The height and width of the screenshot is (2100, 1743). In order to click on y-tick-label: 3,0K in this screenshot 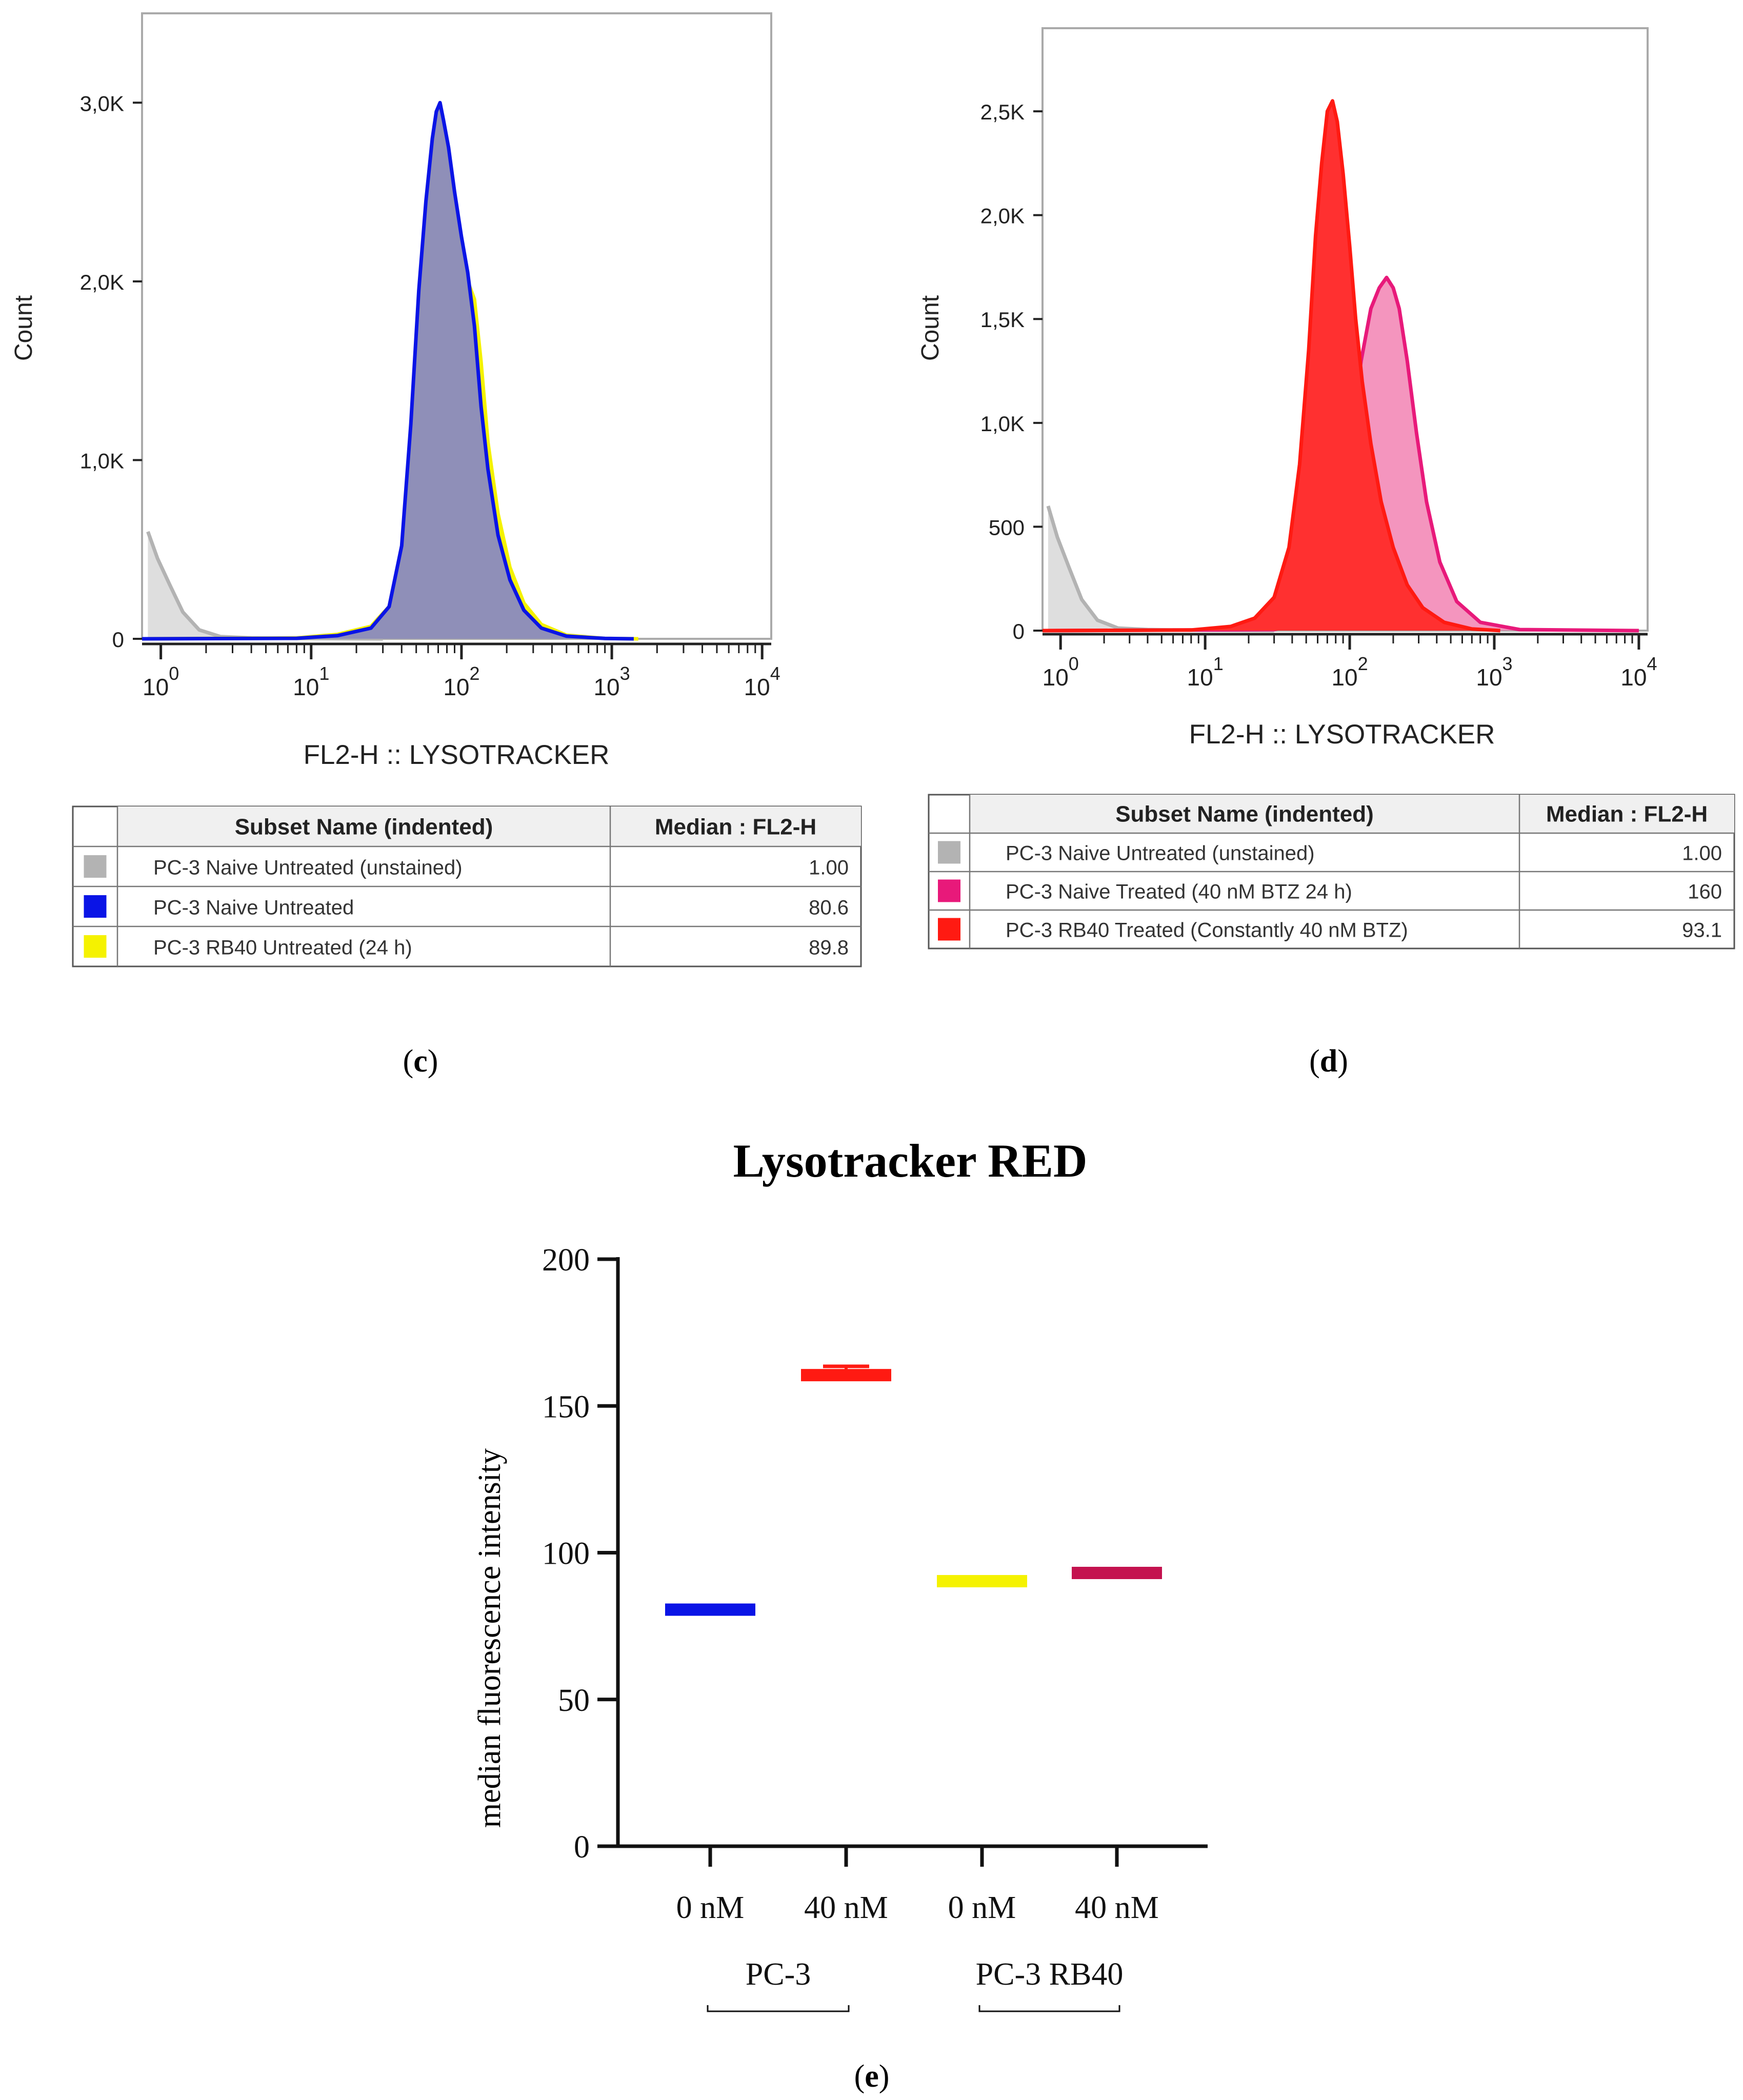, I will do `click(102, 103)`.